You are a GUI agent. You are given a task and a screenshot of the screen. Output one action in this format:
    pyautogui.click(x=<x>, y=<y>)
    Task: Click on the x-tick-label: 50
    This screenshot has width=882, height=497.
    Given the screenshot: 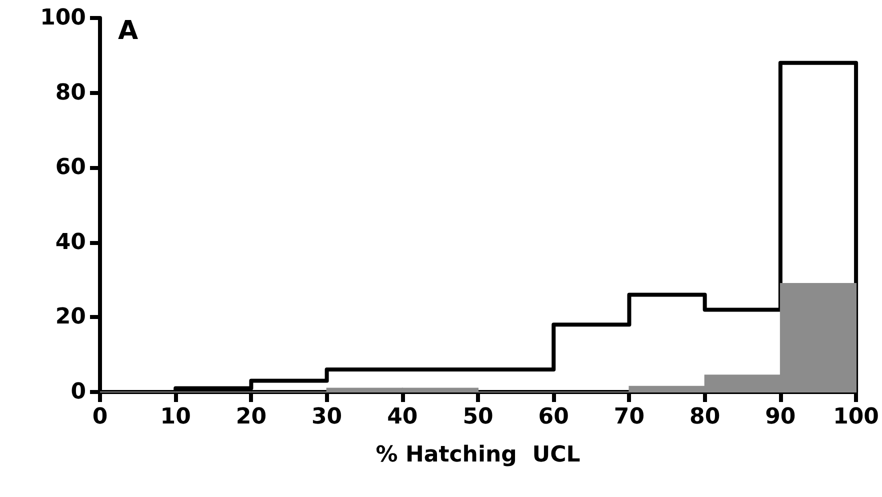 What is the action you would take?
    pyautogui.click(x=478, y=417)
    